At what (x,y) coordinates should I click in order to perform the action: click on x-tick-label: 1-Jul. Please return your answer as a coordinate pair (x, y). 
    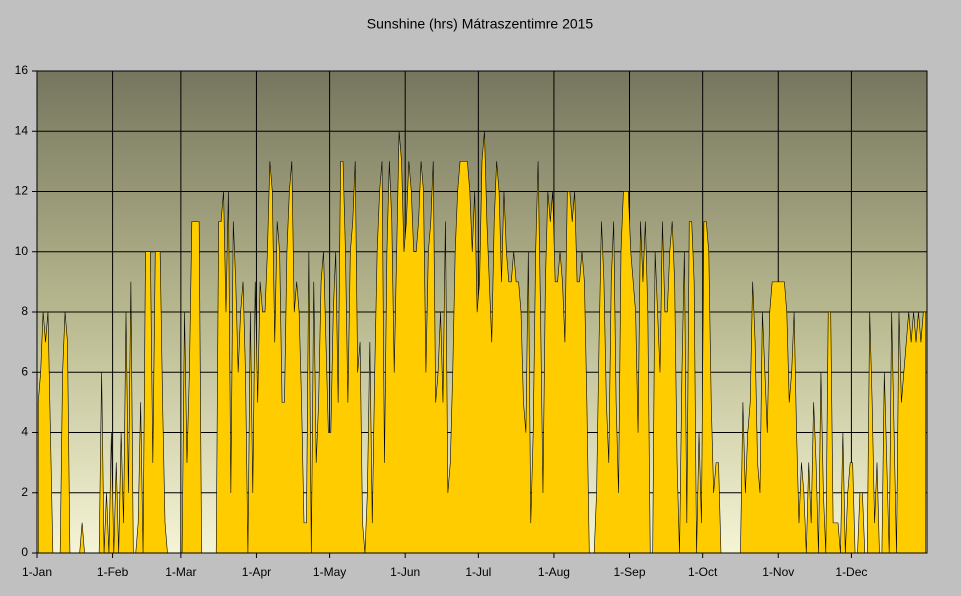
    Looking at the image, I should click on (478, 572).